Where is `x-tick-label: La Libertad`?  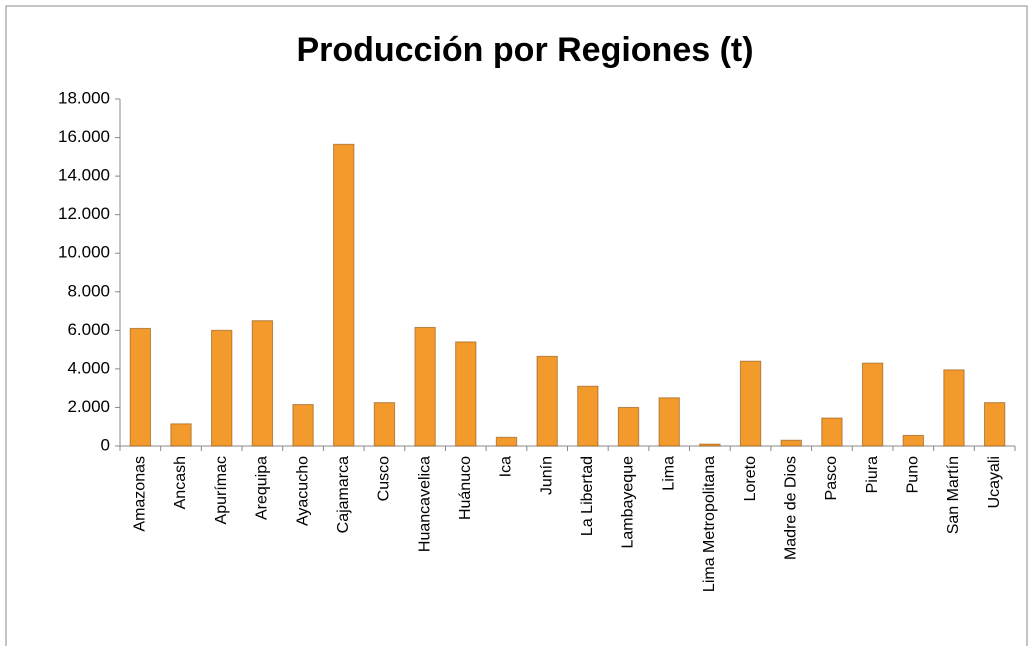
x-tick-label: La Libertad is located at coordinates (587, 496).